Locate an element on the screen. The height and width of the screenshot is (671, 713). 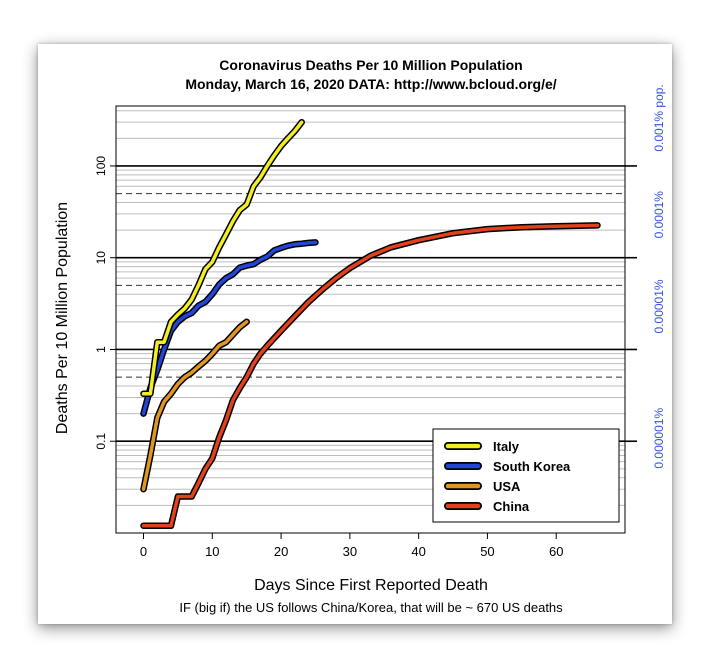
series-line-italy is located at coordinates (222, 258).